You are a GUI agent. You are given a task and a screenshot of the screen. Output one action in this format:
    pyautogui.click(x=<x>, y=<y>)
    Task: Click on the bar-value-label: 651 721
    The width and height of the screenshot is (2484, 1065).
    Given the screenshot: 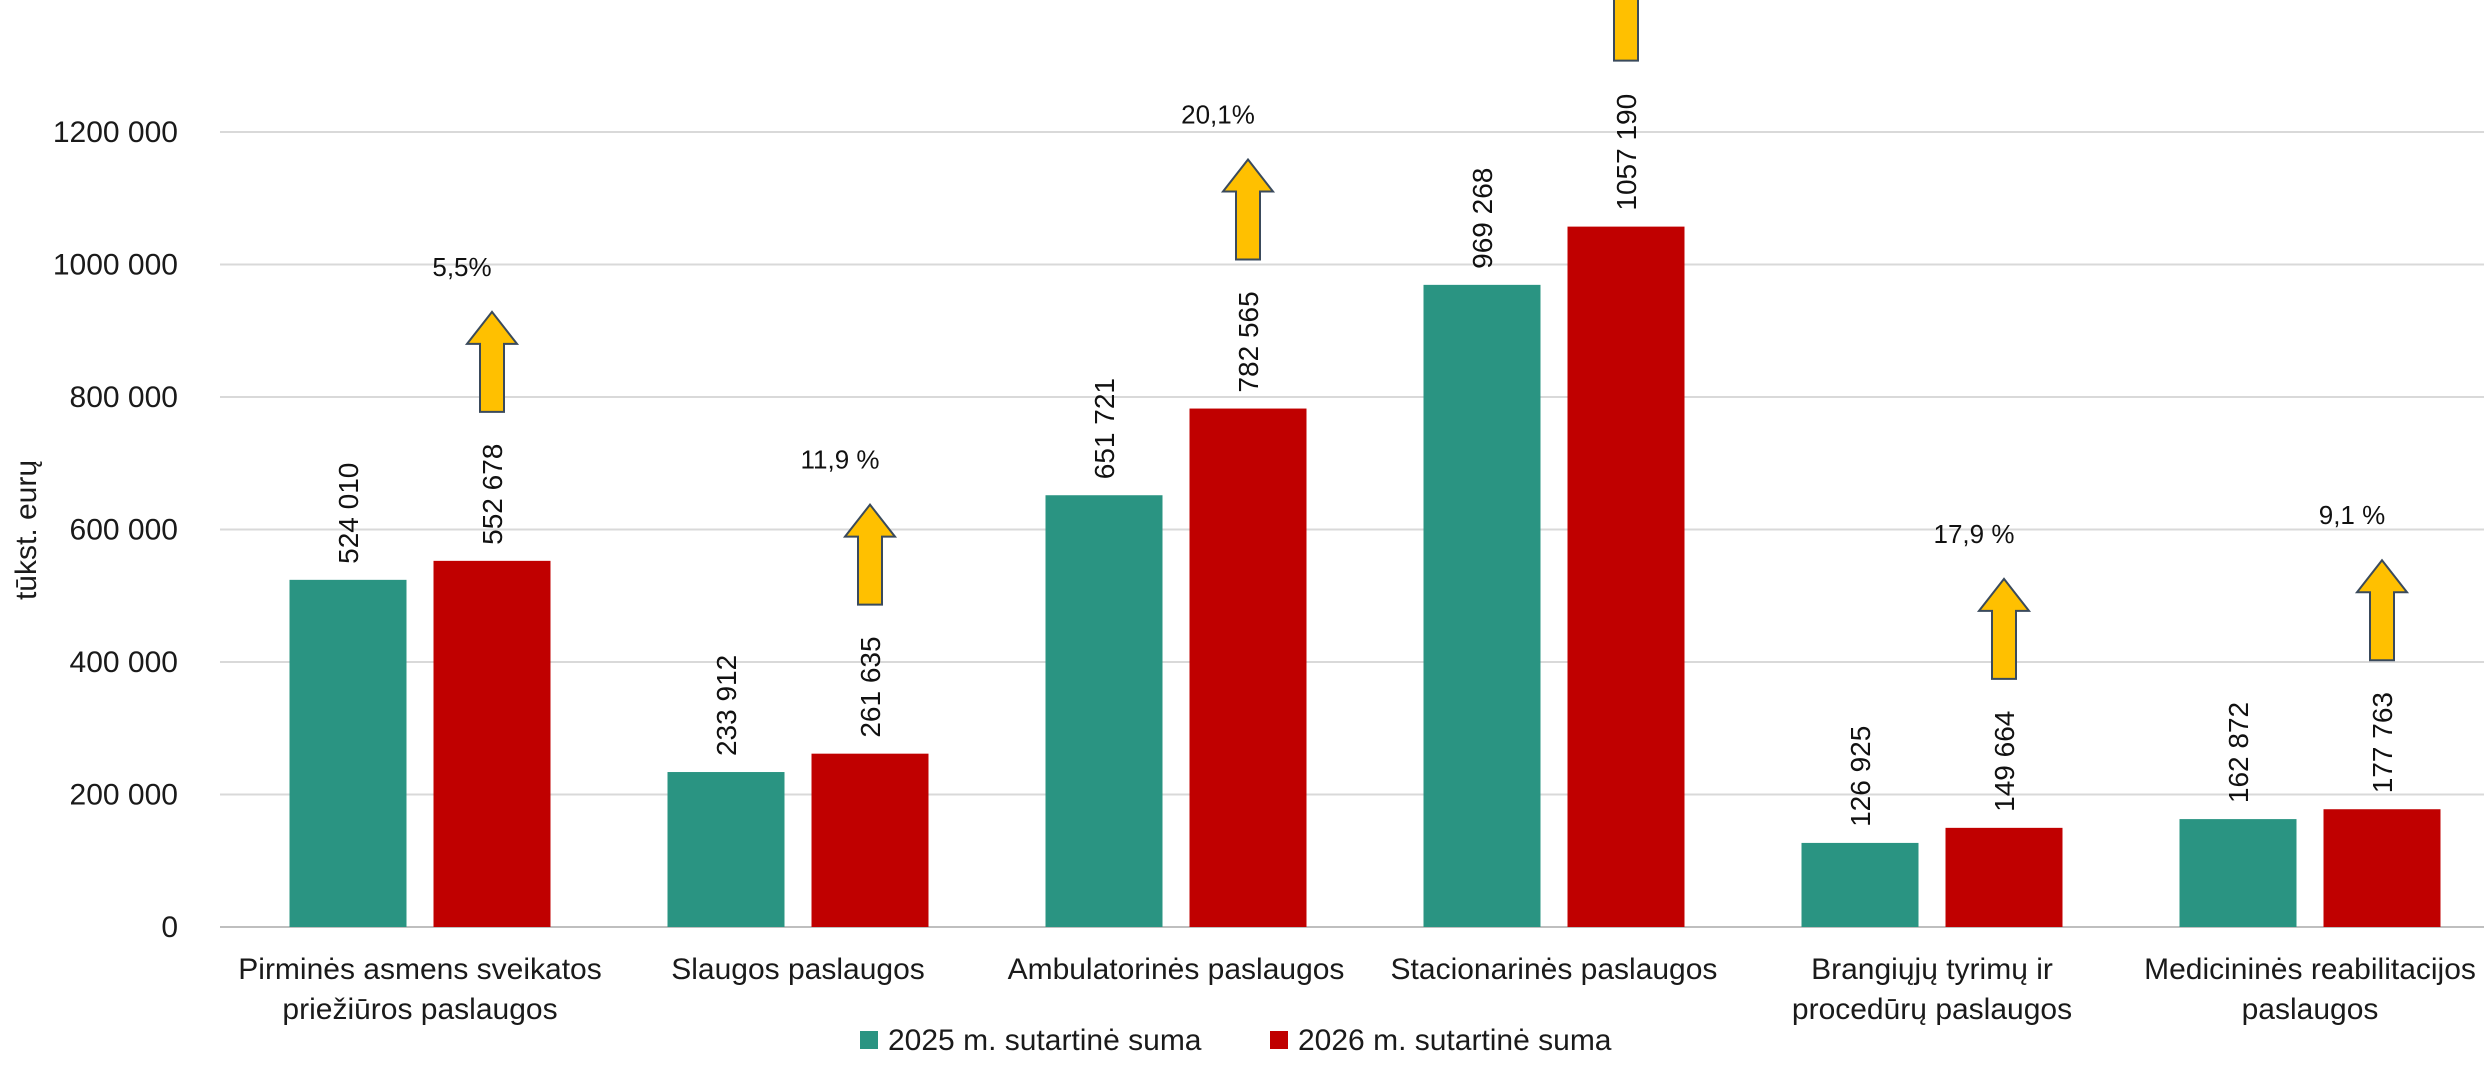 What is the action you would take?
    pyautogui.click(x=1104, y=428)
    